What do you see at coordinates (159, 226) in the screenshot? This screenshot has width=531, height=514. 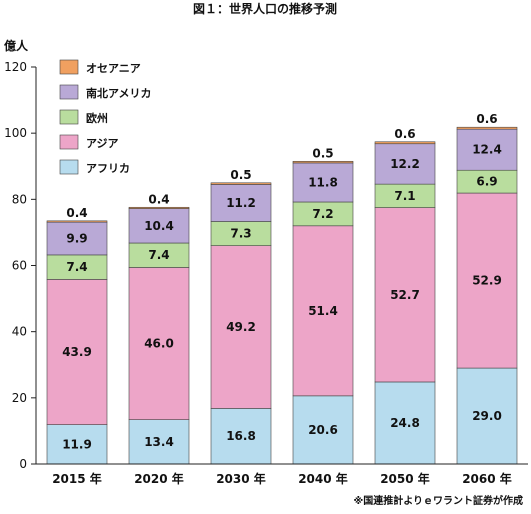 I see `data-label: 10.4` at bounding box center [159, 226].